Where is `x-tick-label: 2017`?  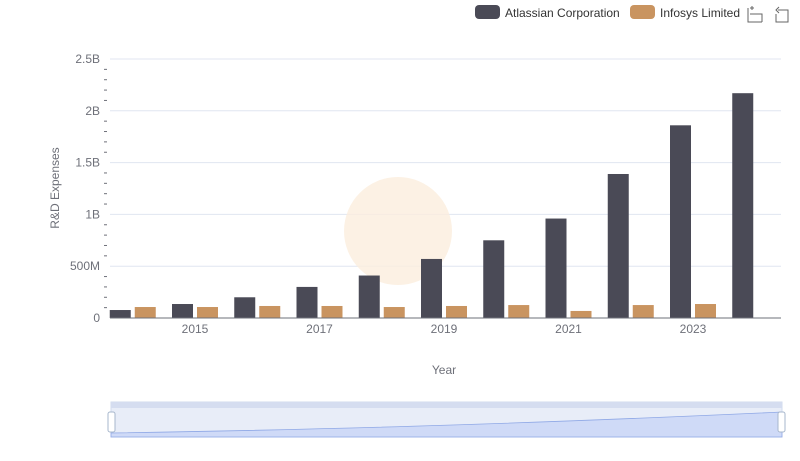
x-tick-label: 2017 is located at coordinates (319, 329).